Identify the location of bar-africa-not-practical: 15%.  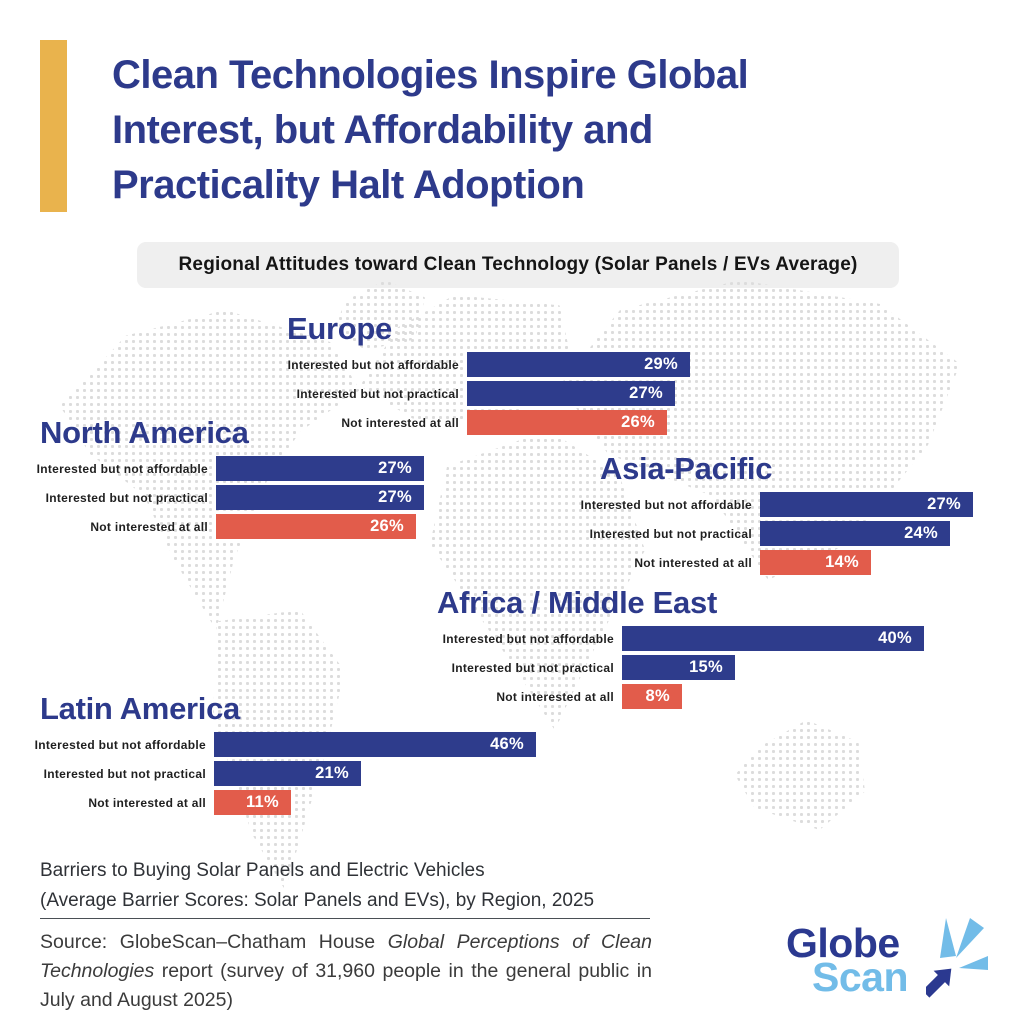
(678, 667).